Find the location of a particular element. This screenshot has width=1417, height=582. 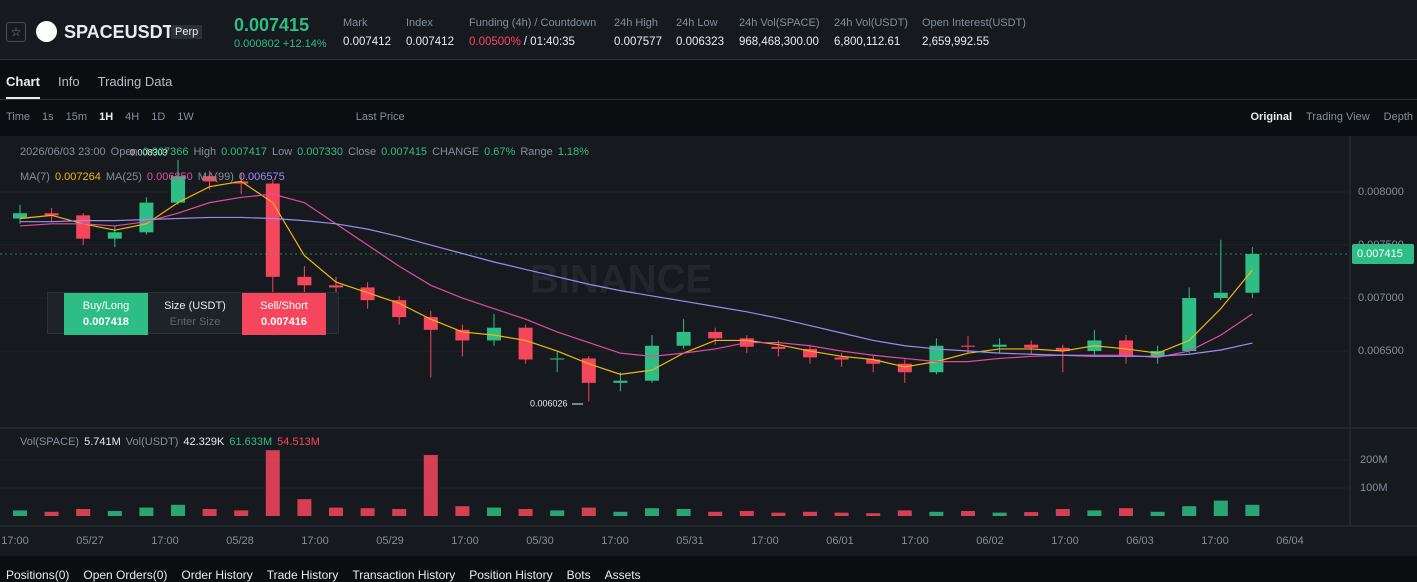

legend-text: 5.741M is located at coordinates (102, 442).